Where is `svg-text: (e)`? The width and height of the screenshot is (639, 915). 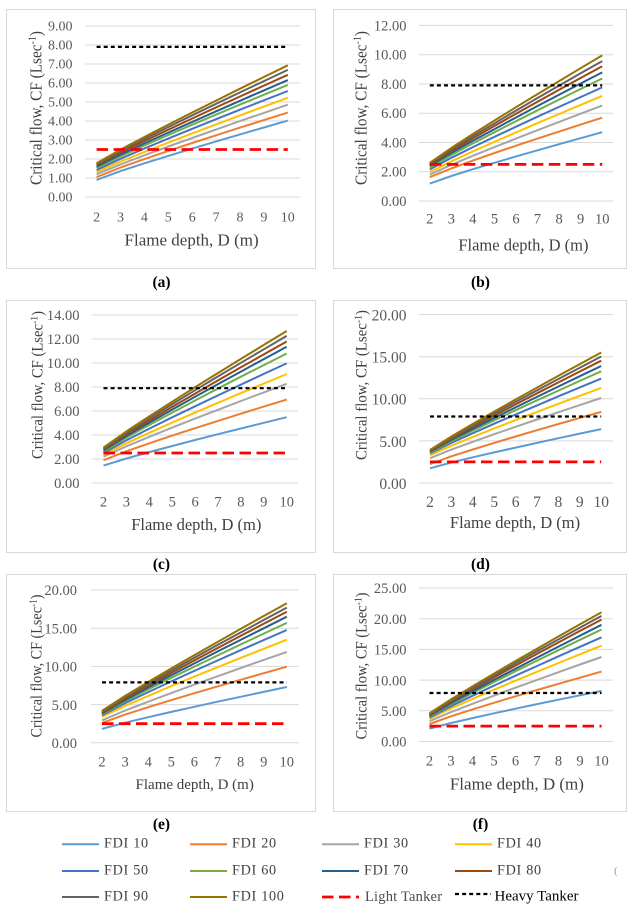
svg-text: (e) is located at coordinates (161, 824).